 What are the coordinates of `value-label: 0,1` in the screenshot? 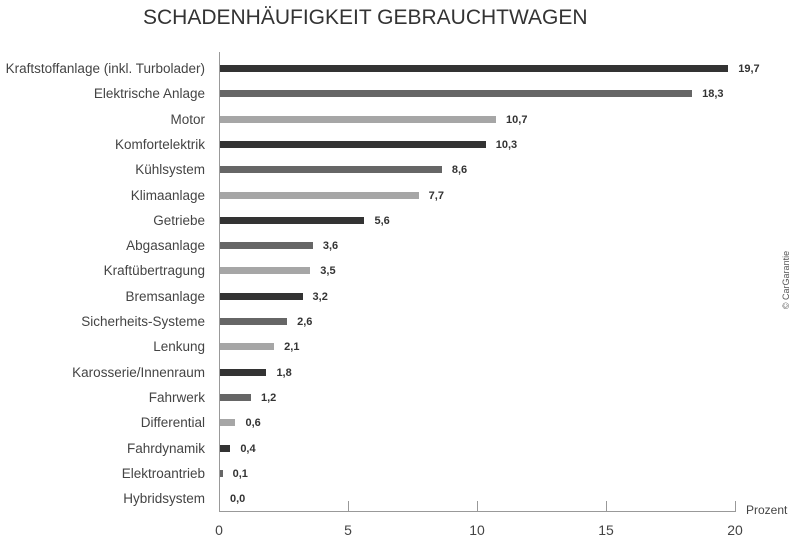 It's located at (240, 473).